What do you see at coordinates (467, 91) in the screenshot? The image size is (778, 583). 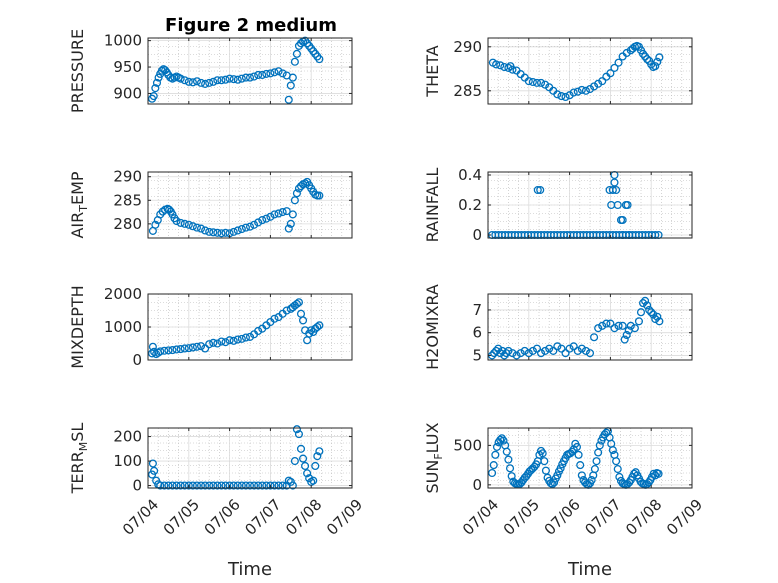 I see `y-tick-label: 285` at bounding box center [467, 91].